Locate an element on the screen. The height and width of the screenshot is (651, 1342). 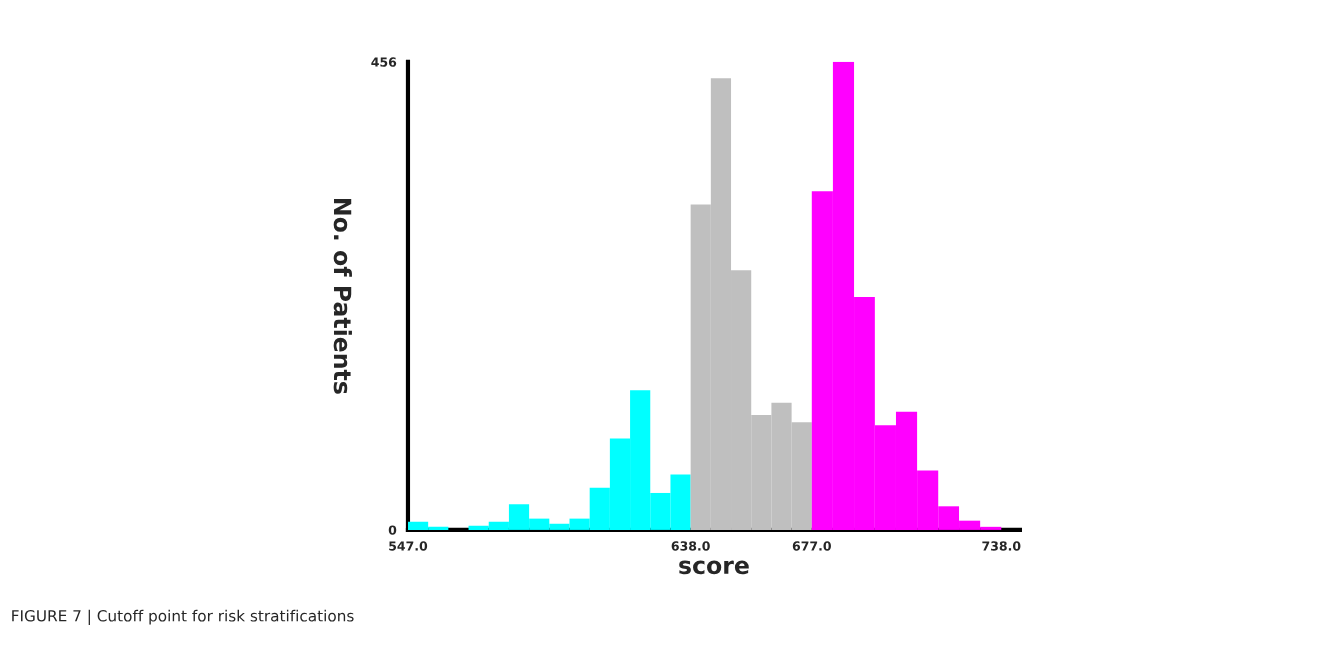
x-tick-label: 638.0 is located at coordinates (690, 546).